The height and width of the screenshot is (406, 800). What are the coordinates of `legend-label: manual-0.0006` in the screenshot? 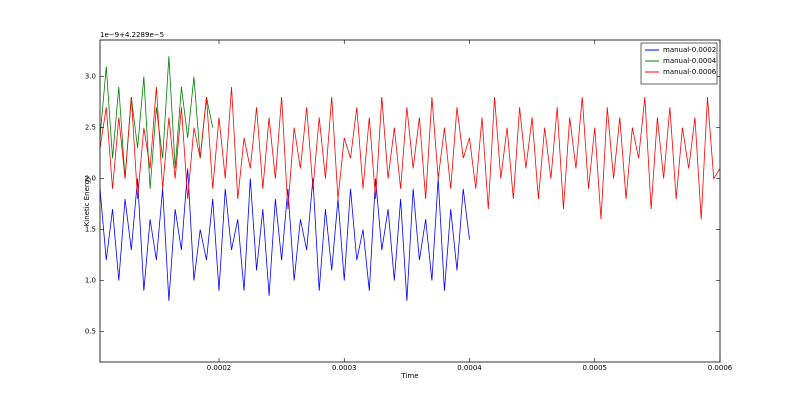 It's located at (690, 72).